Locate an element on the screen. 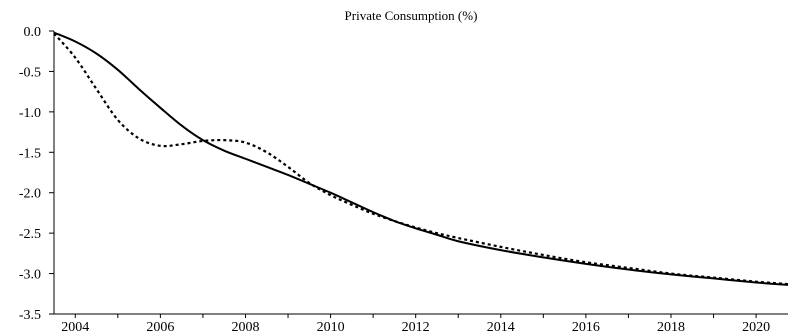  y-axis-ticks: 0.0 -0.5 -1.0 -1.5 -2.0 -2.5 -3.0 -3.5 is located at coordinates (36, 174).